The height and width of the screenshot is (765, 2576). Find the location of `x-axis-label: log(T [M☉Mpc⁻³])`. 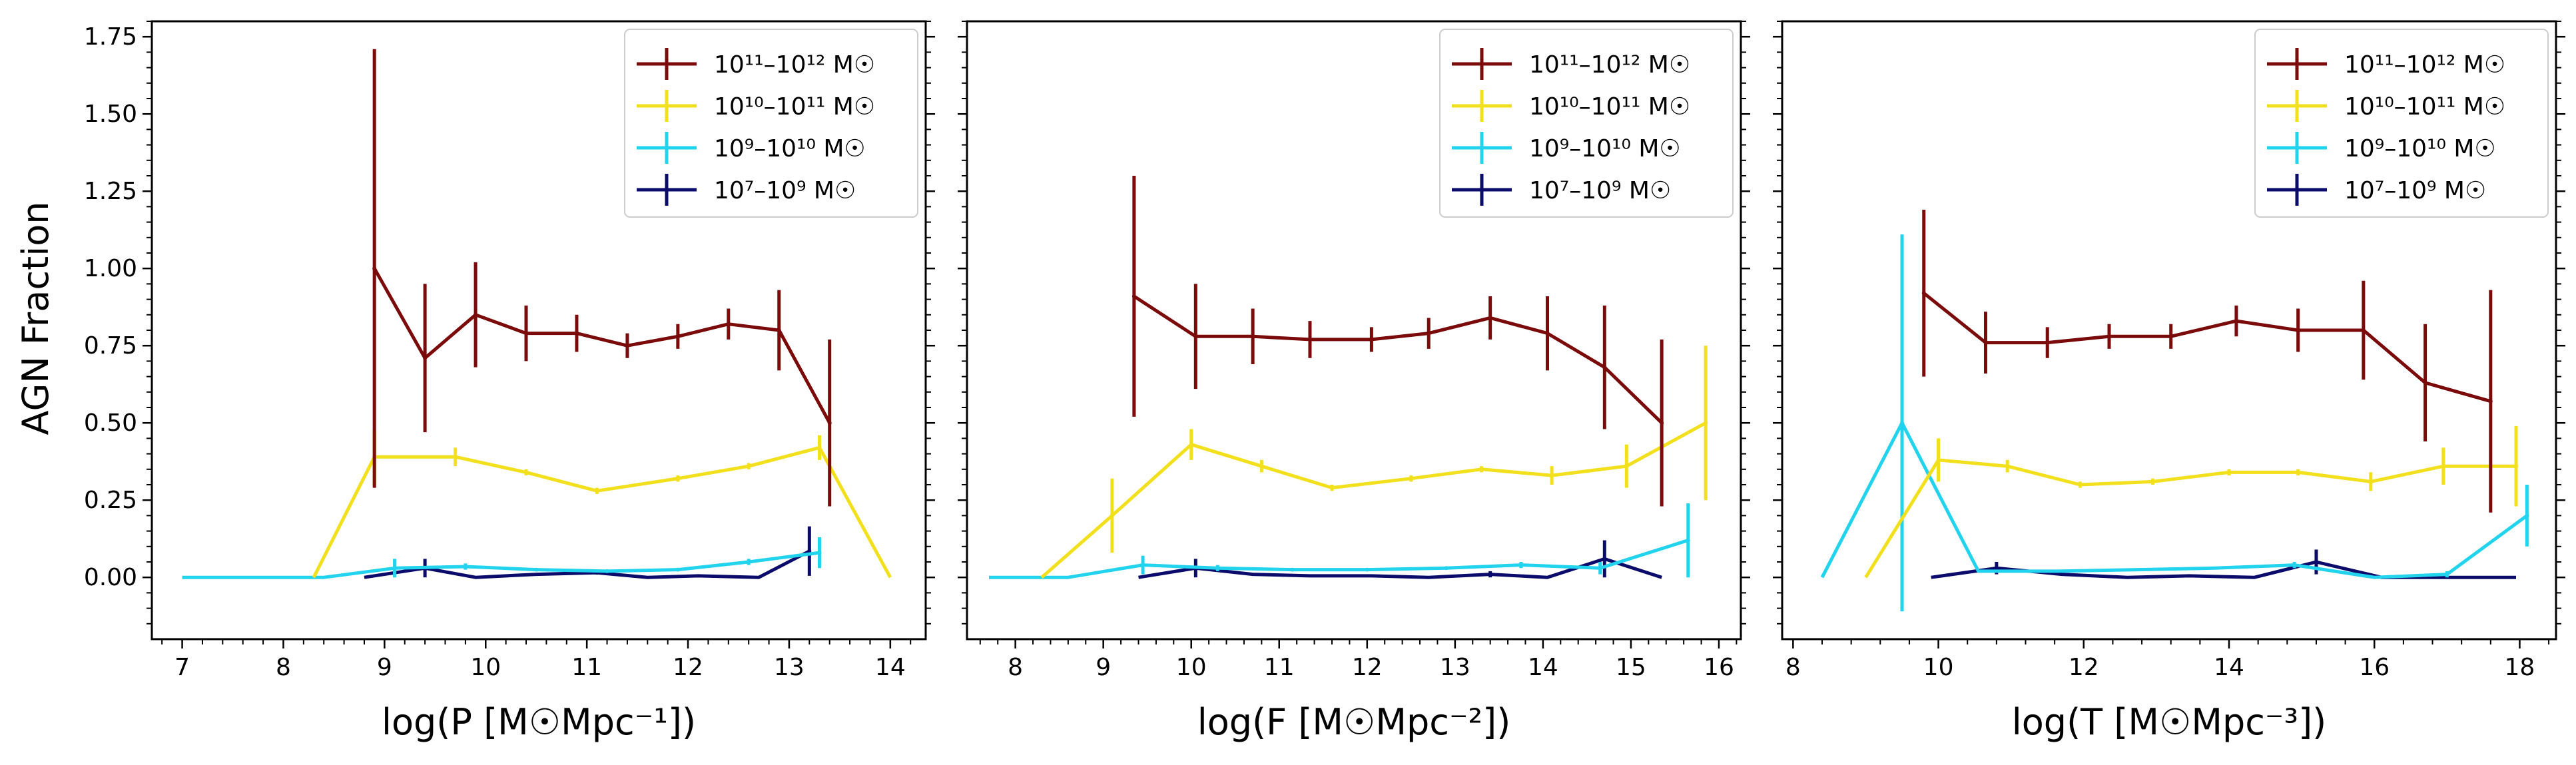

x-axis-label: log(T [M☉Mpc⁻³]) is located at coordinates (2169, 722).